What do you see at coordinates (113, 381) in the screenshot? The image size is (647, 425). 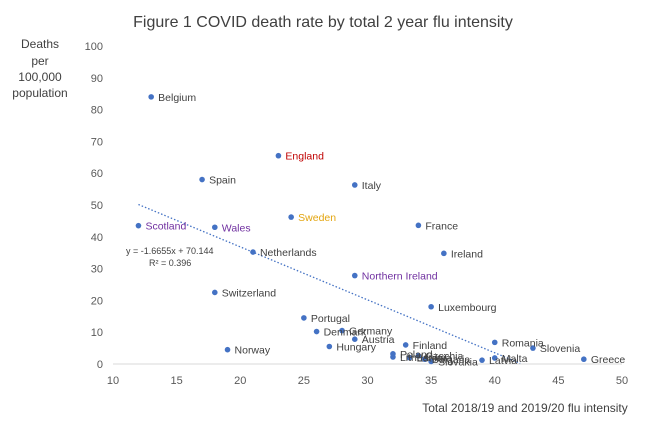 I see `x-tick-label: 10` at bounding box center [113, 381].